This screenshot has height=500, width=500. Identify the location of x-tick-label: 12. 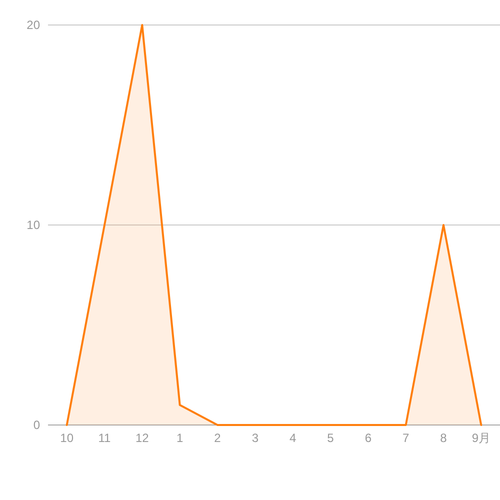
(142, 438).